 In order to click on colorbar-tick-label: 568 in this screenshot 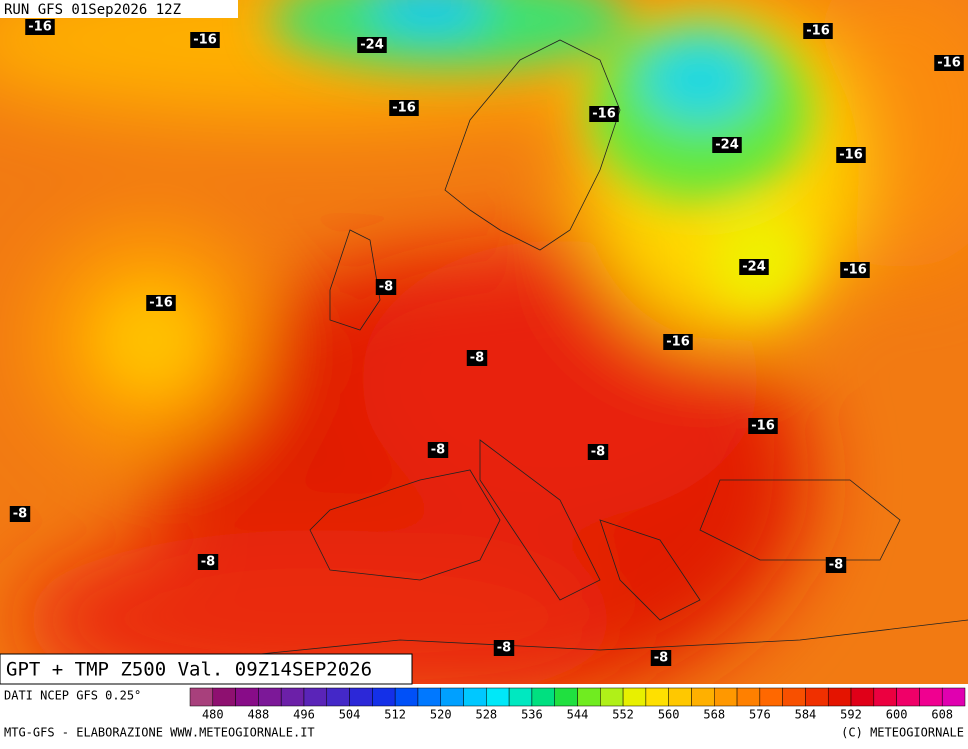, I will do `click(714, 715)`.